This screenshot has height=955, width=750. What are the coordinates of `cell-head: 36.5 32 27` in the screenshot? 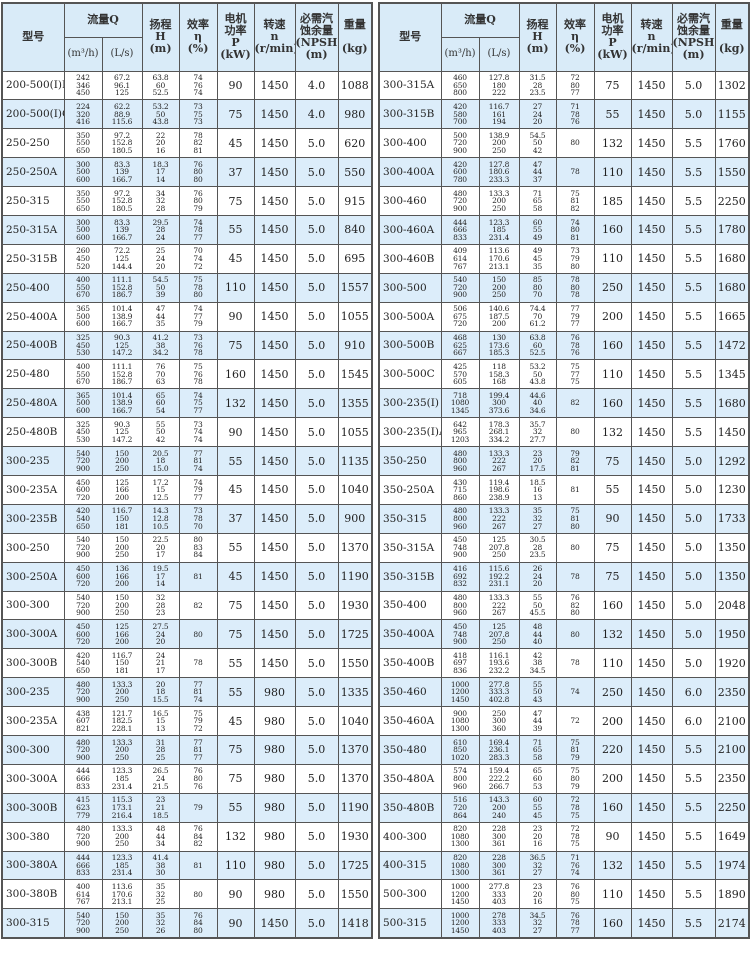 It's located at (537, 865).